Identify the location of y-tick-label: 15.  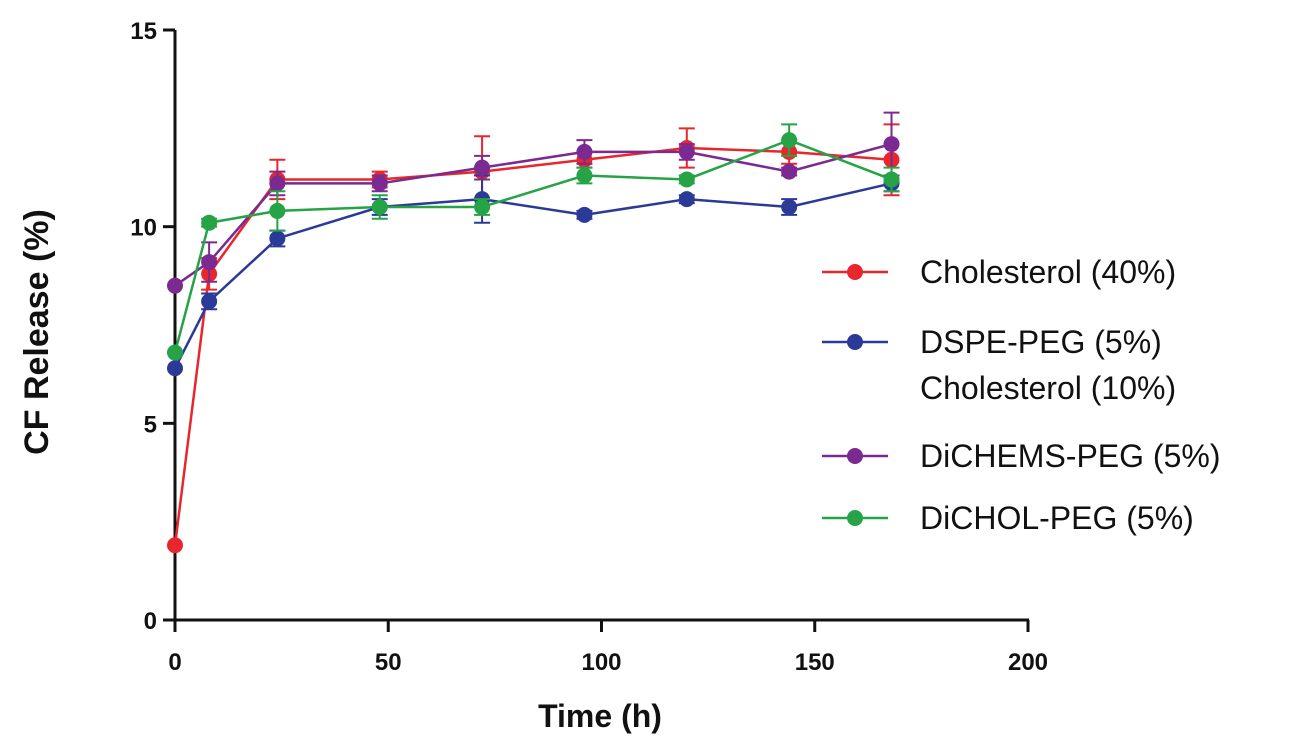
(143, 31).